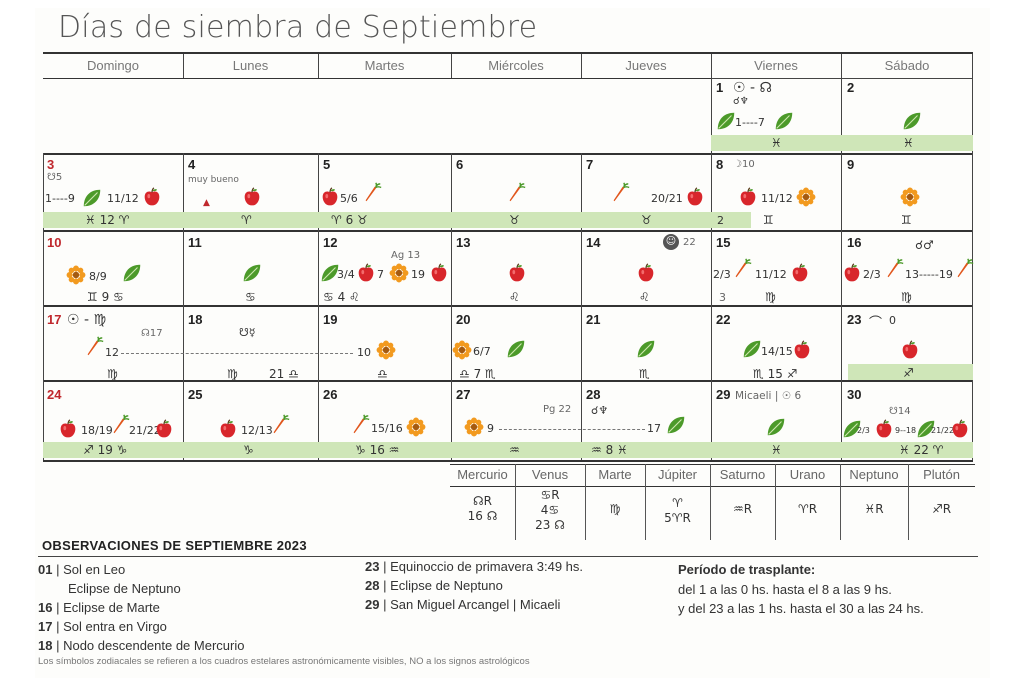  I want to click on day15-sign: ♍, so click(770, 297).